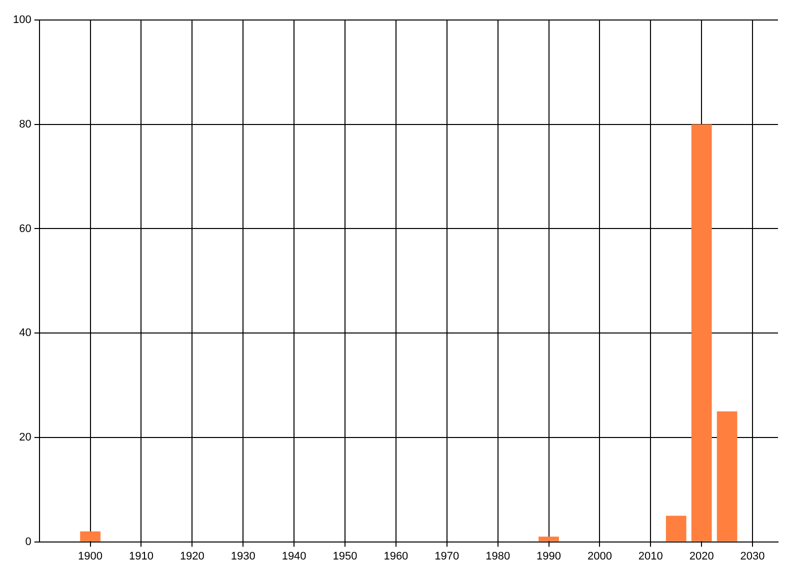  I want to click on x-tick-label: 1930, so click(243, 556).